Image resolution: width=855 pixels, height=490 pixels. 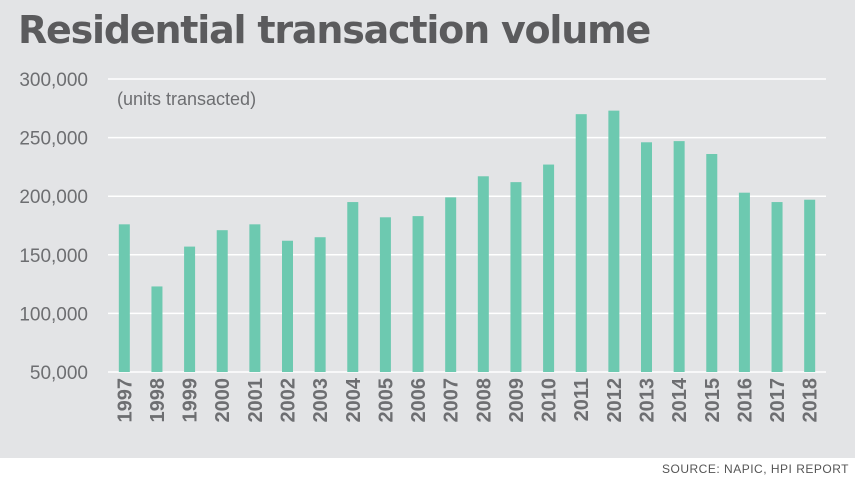 I want to click on x-tick-label: 2004, so click(x=354, y=399).